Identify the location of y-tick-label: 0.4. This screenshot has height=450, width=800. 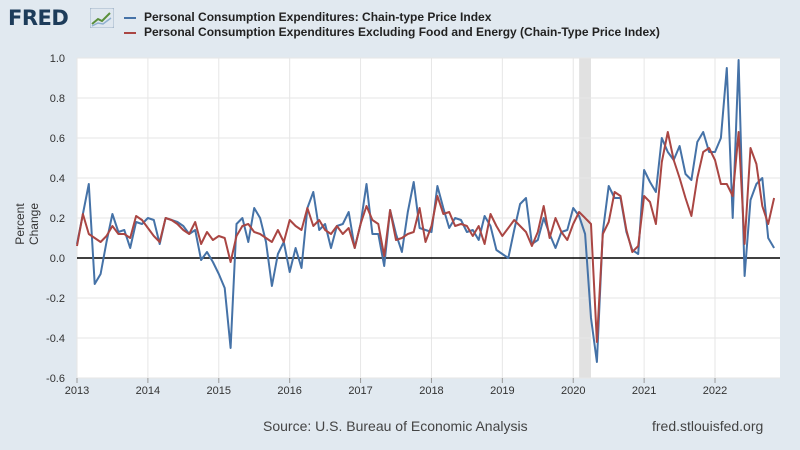
(57, 179).